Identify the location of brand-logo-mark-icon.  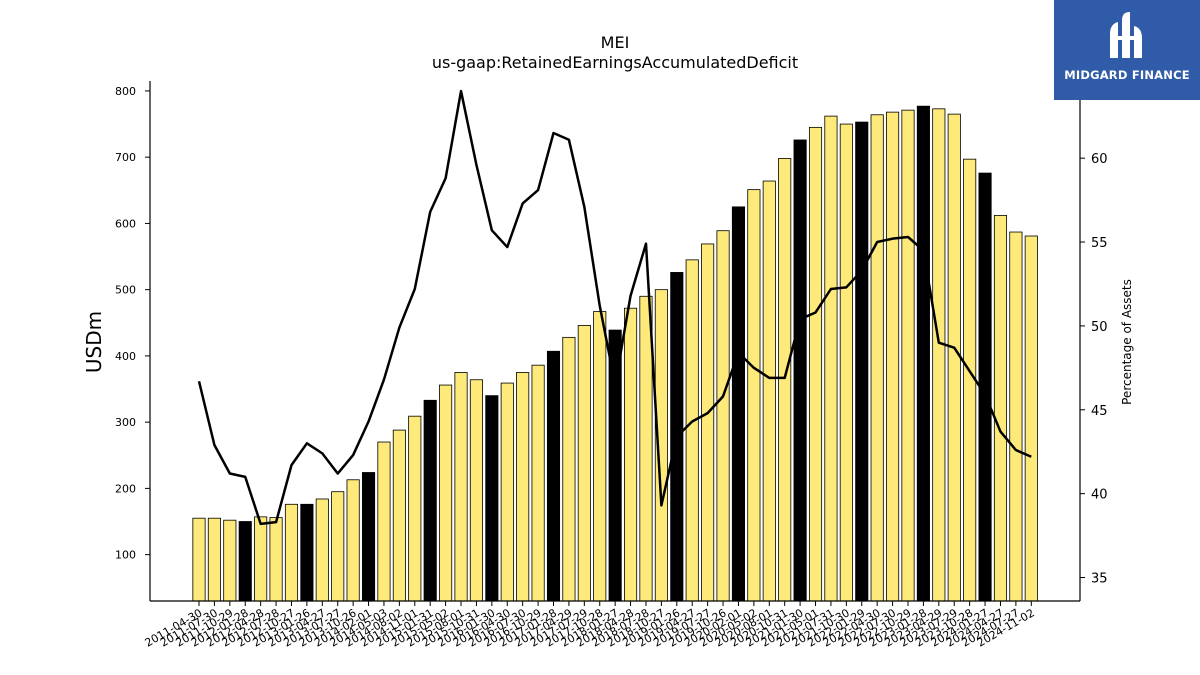
(1126, 35).